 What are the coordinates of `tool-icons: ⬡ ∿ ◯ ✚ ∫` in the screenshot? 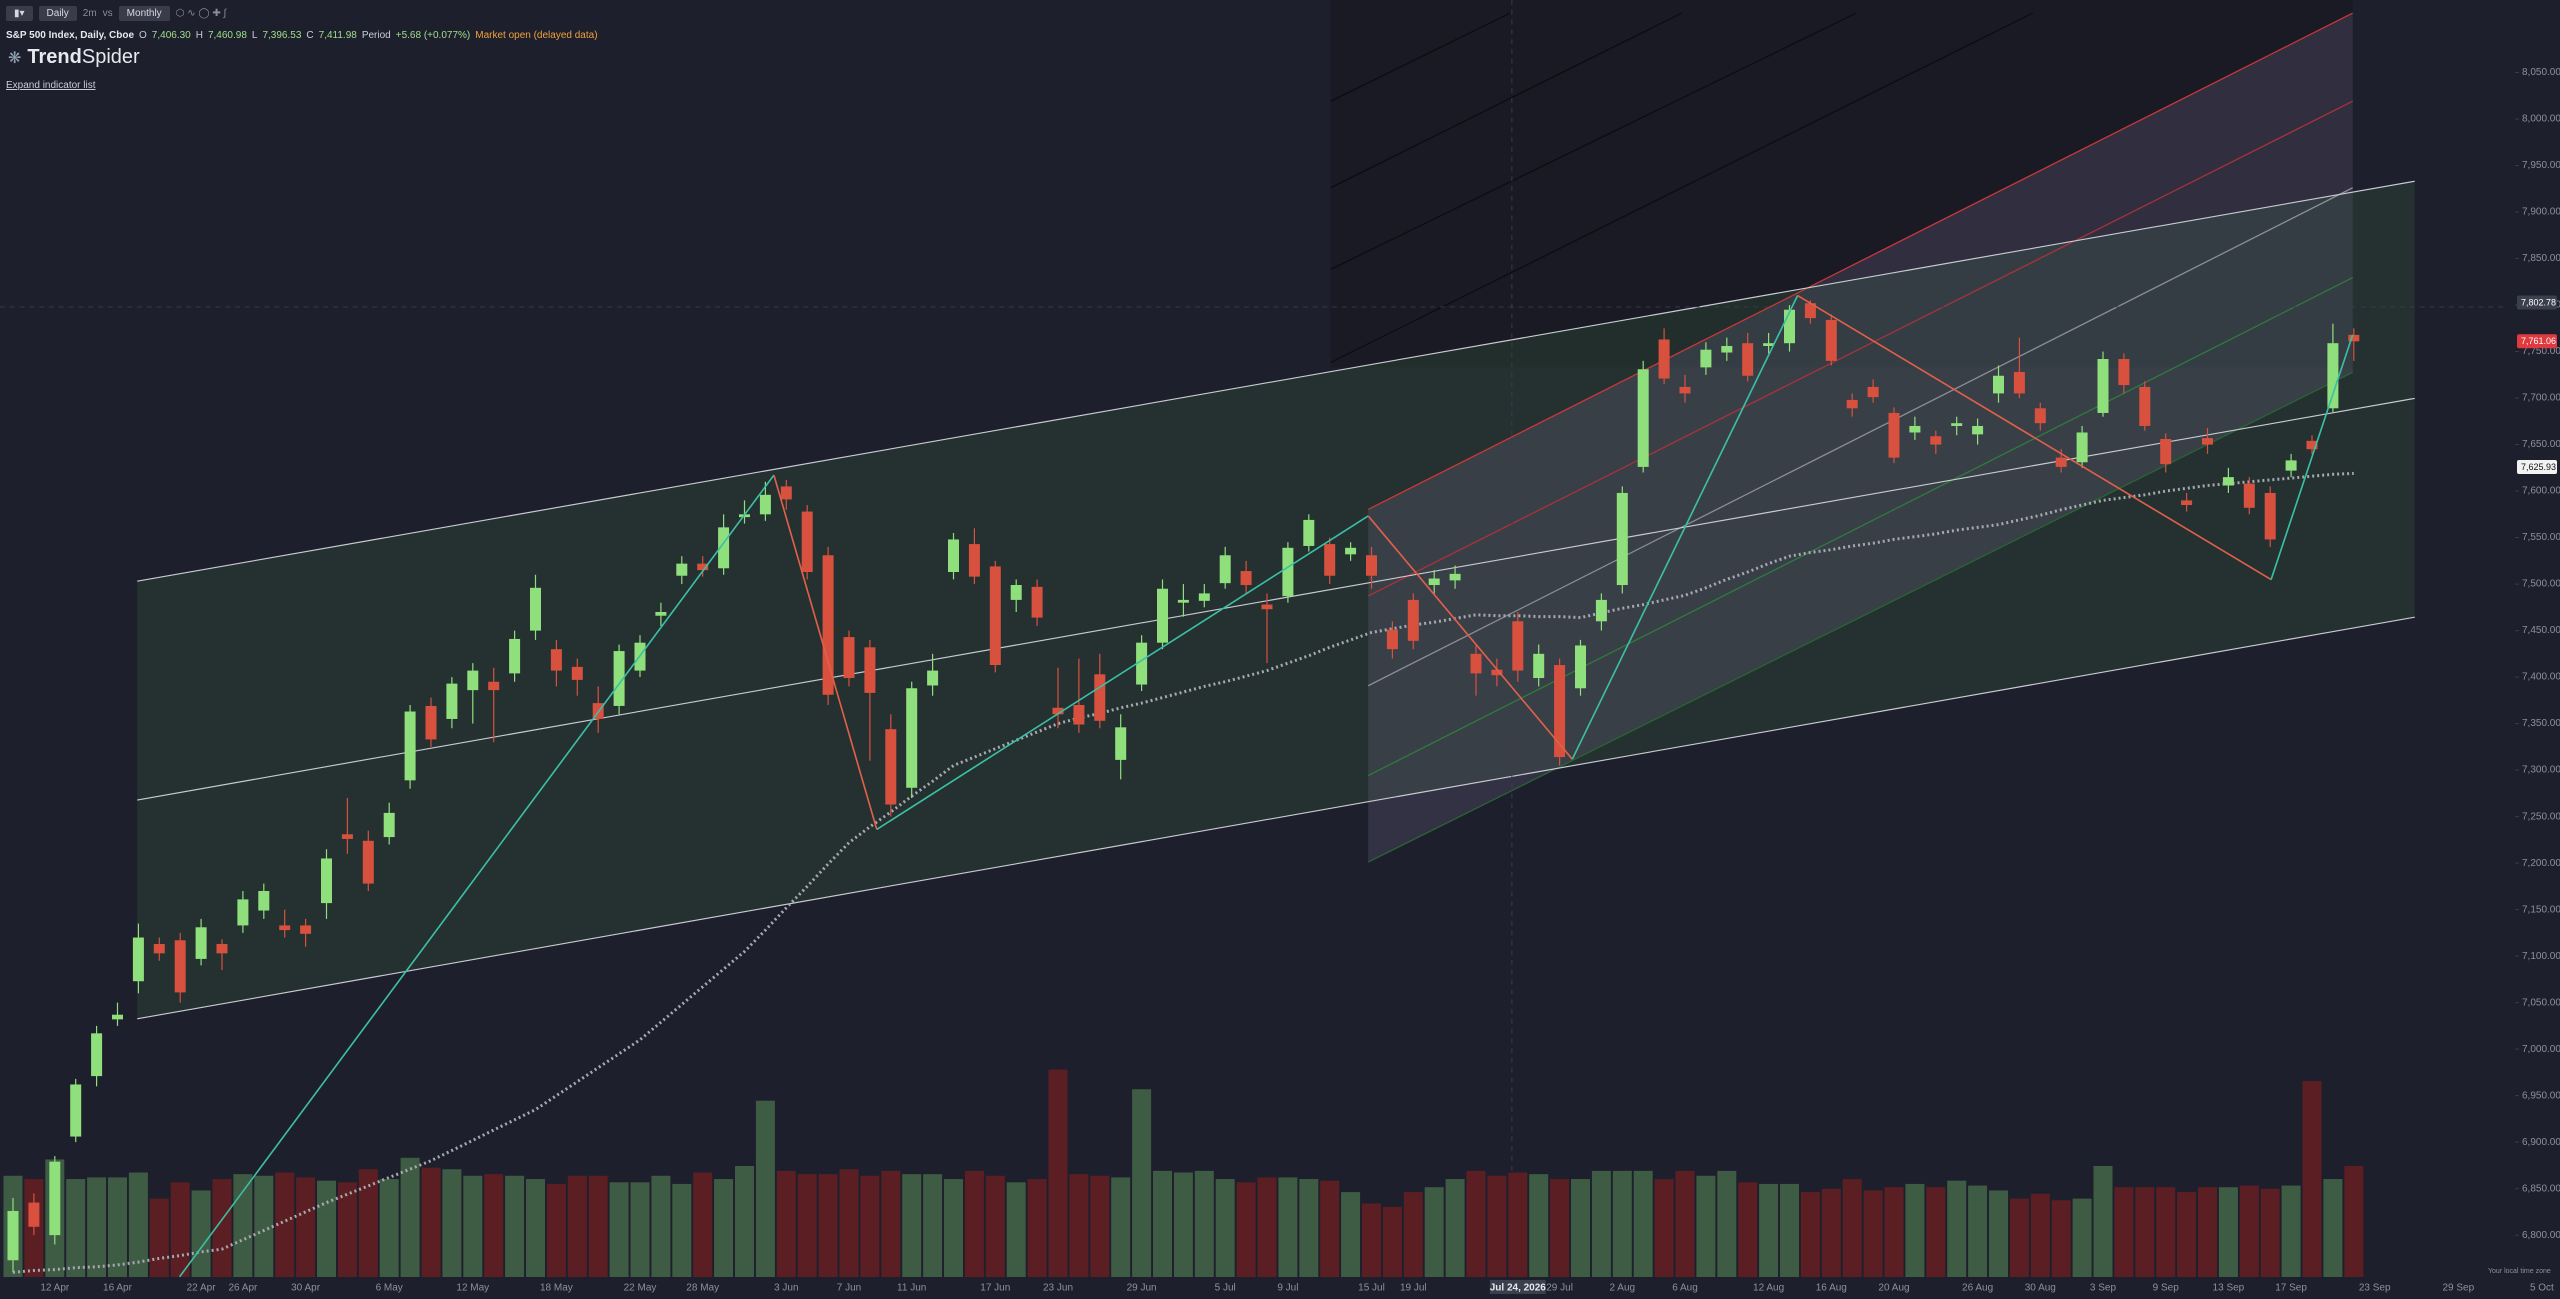 It's located at (201, 13).